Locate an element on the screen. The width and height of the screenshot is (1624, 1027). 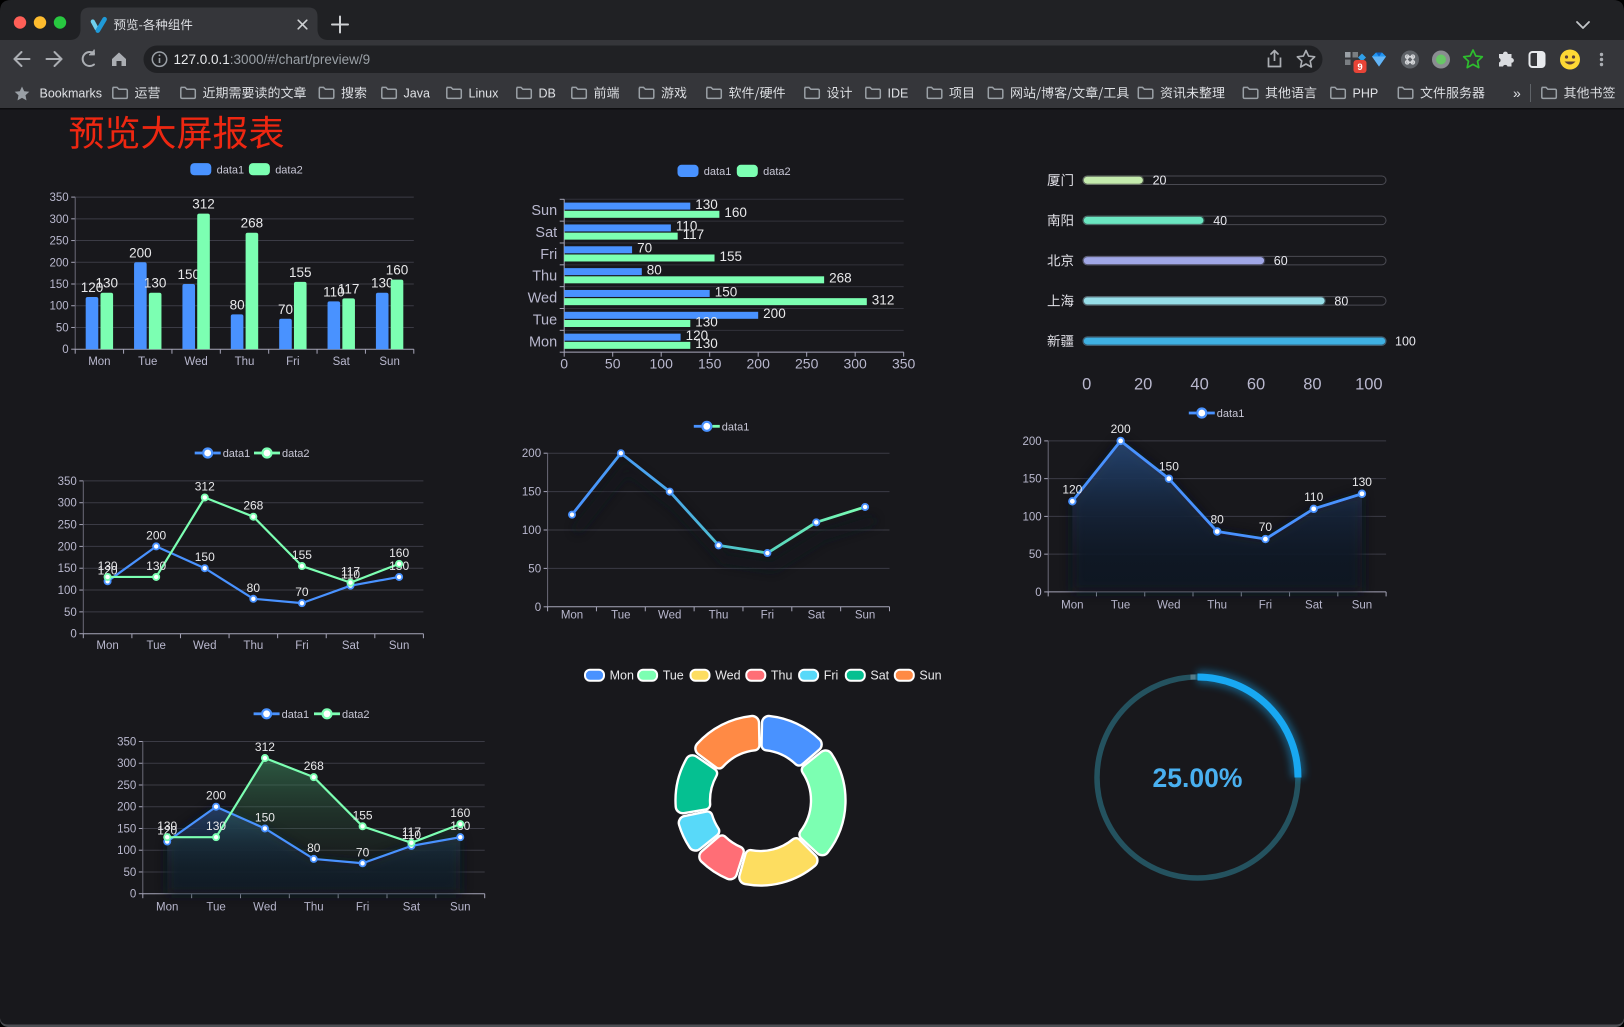
svg-text: 40 is located at coordinates (1199, 385).